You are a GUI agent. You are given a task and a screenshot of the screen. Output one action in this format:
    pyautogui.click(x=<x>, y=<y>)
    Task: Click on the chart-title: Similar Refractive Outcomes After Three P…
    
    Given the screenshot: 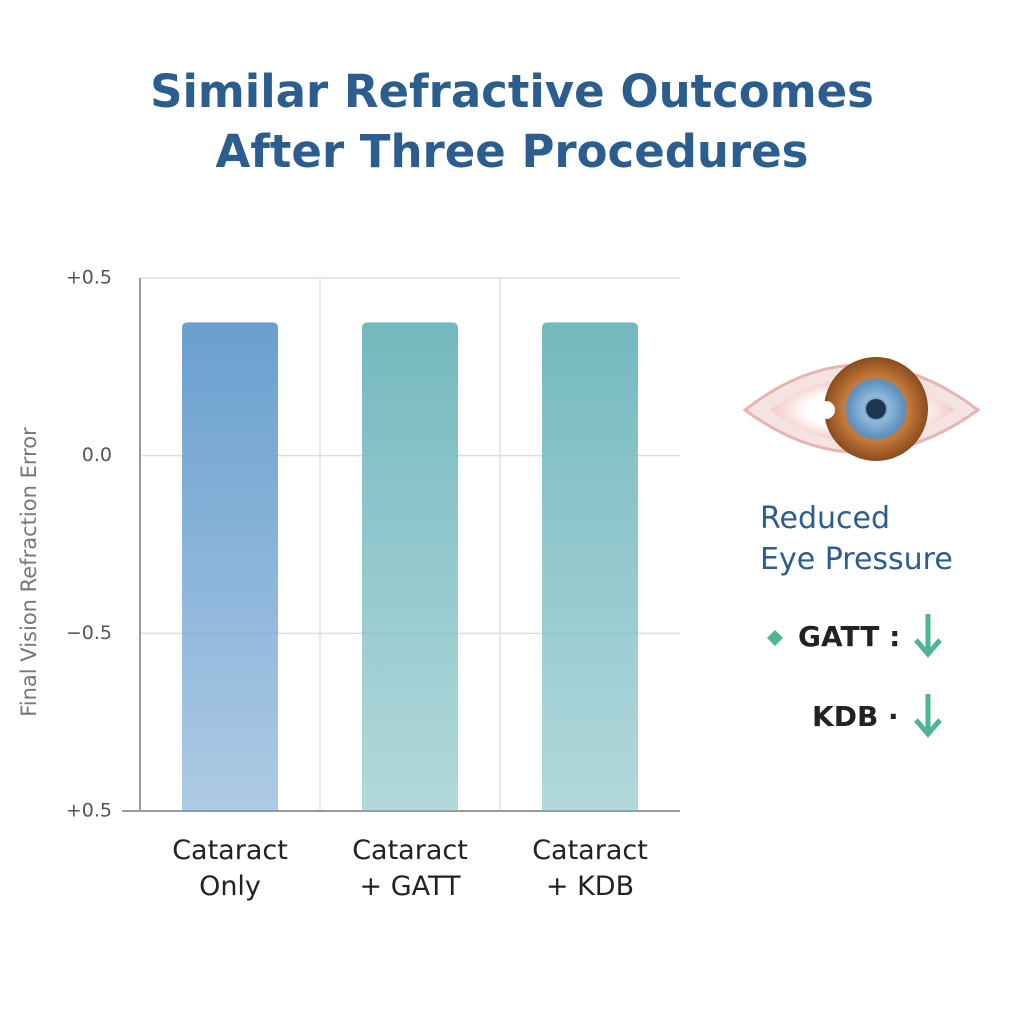 What is the action you would take?
    pyautogui.click(x=512, y=121)
    